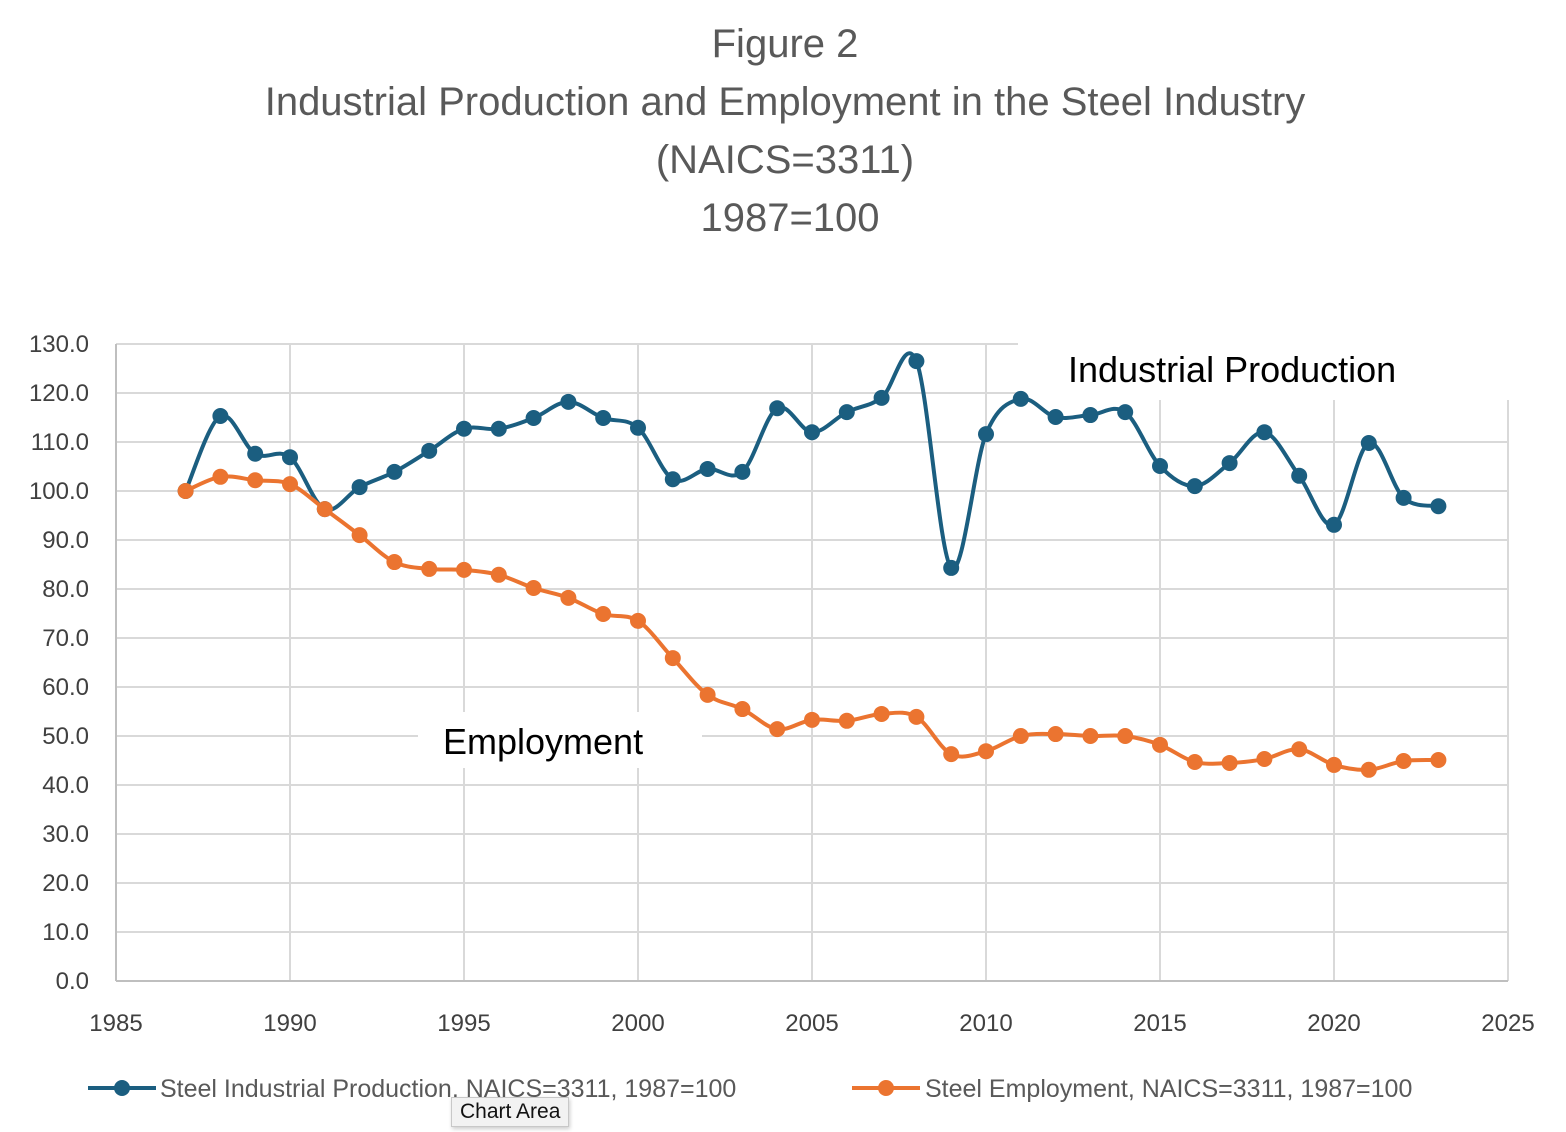 The width and height of the screenshot is (1566, 1132). I want to click on x-tick-label: 2020, so click(1333, 1023).